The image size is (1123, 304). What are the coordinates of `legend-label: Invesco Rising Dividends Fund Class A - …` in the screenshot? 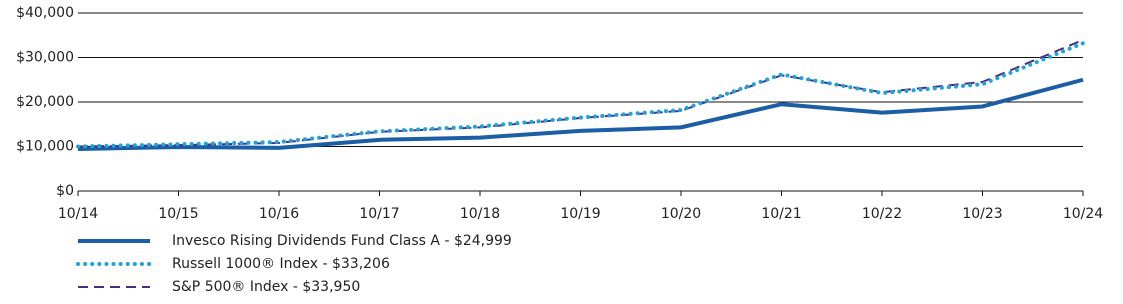 It's located at (342, 241).